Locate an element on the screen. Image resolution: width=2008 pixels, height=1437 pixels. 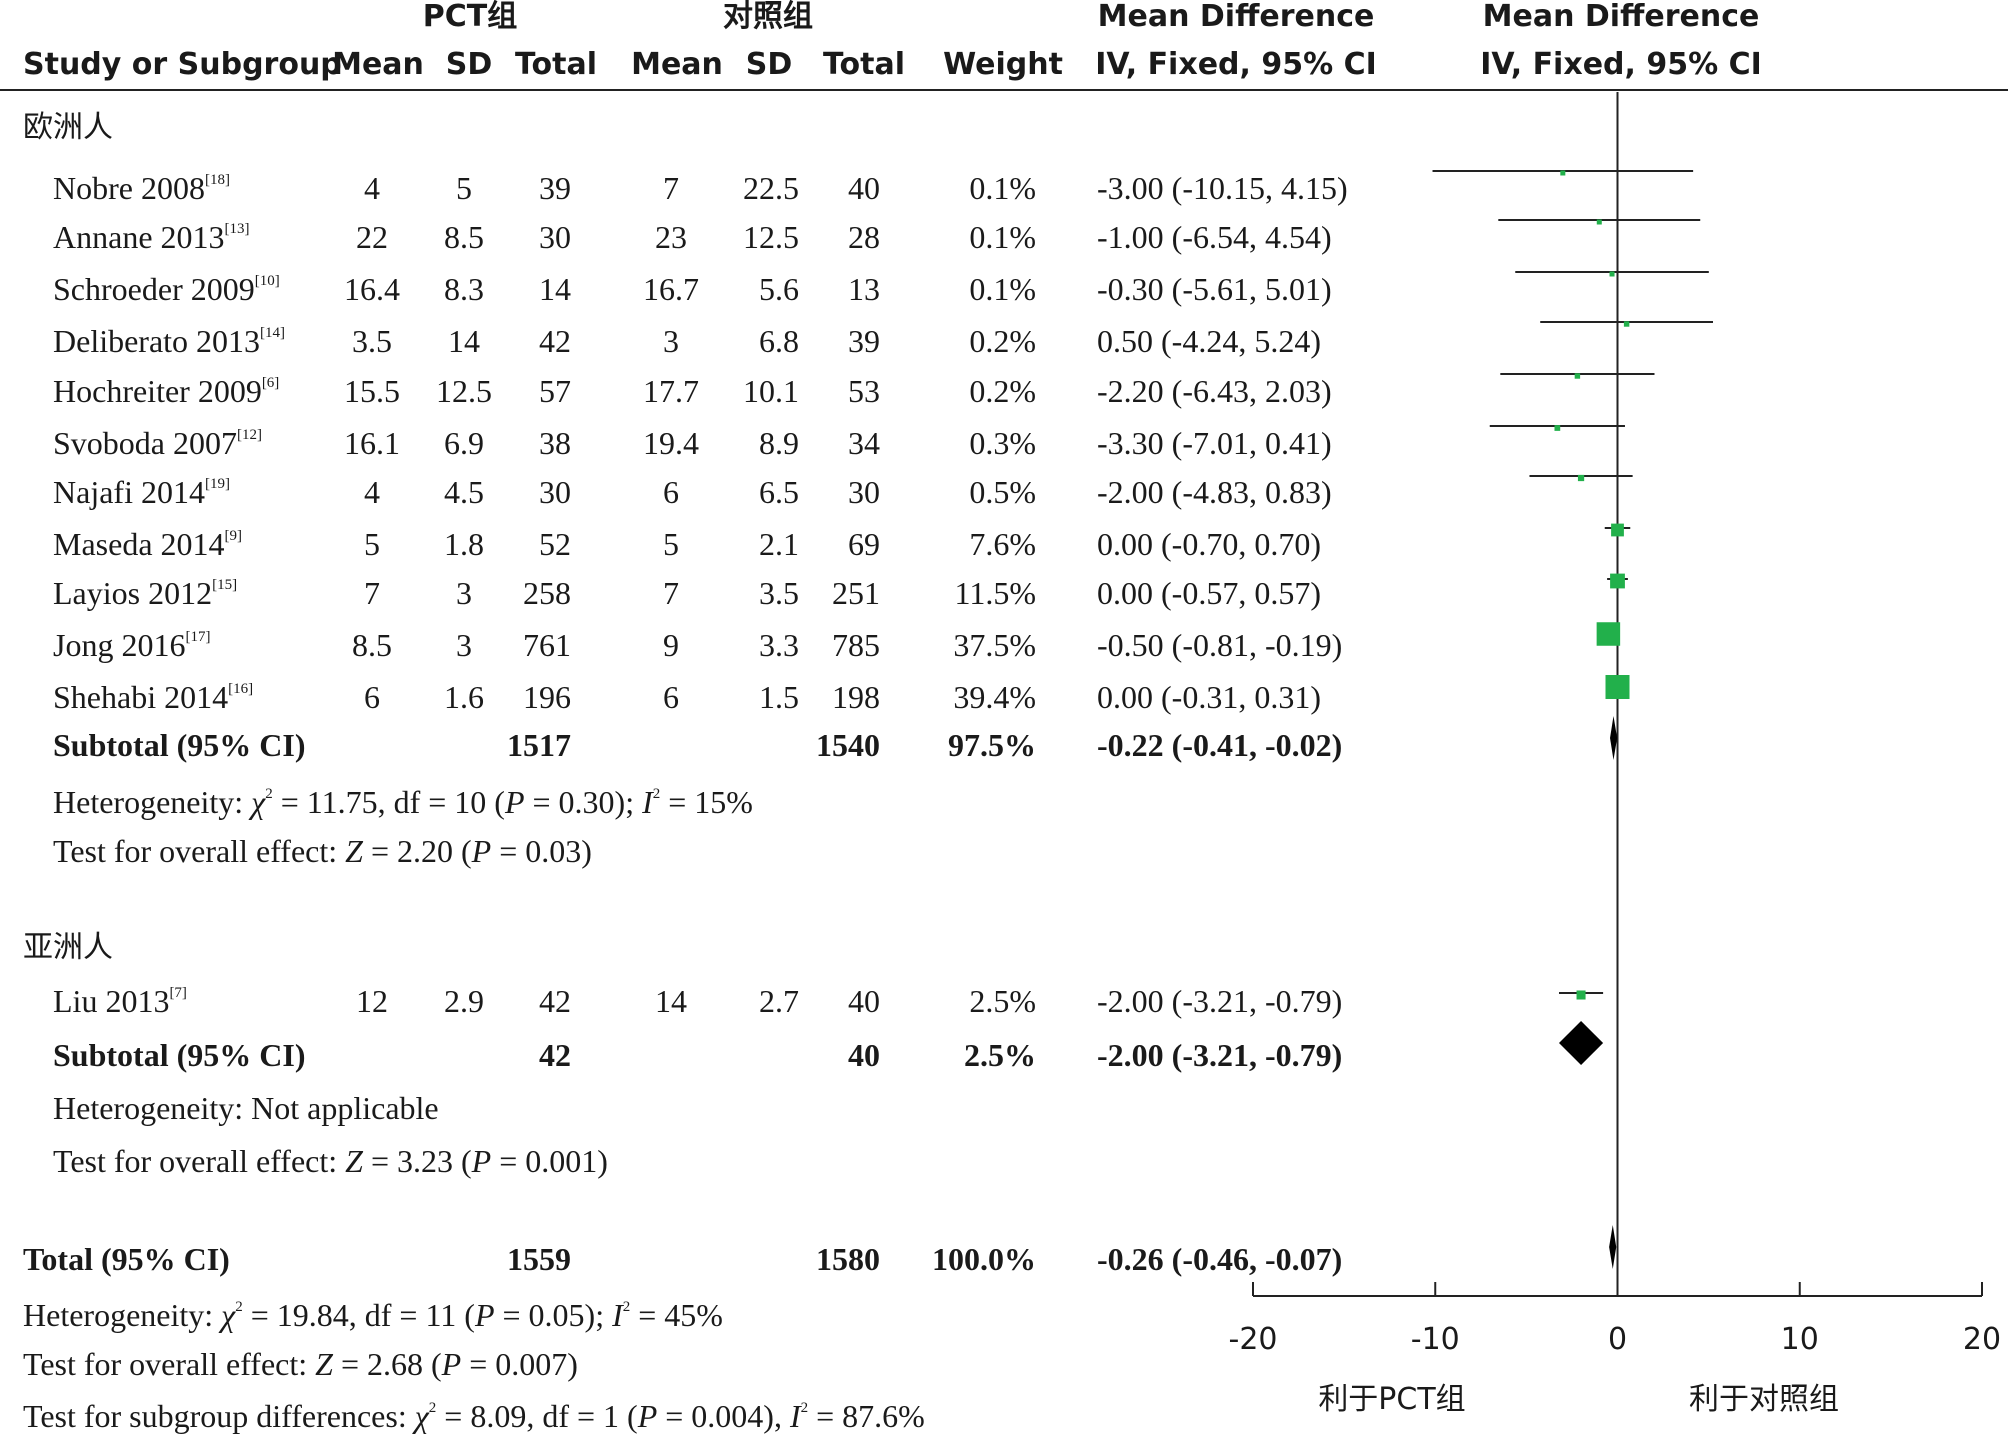
total-weight: 100.0% is located at coordinates (984, 1259).